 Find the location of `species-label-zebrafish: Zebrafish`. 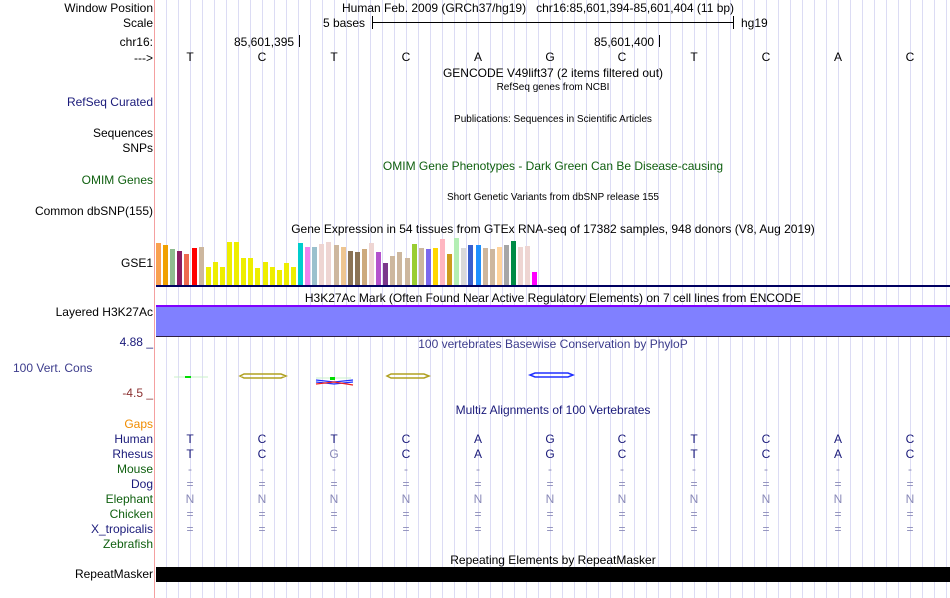

species-label-zebrafish: Zebrafish is located at coordinates (127, 544).